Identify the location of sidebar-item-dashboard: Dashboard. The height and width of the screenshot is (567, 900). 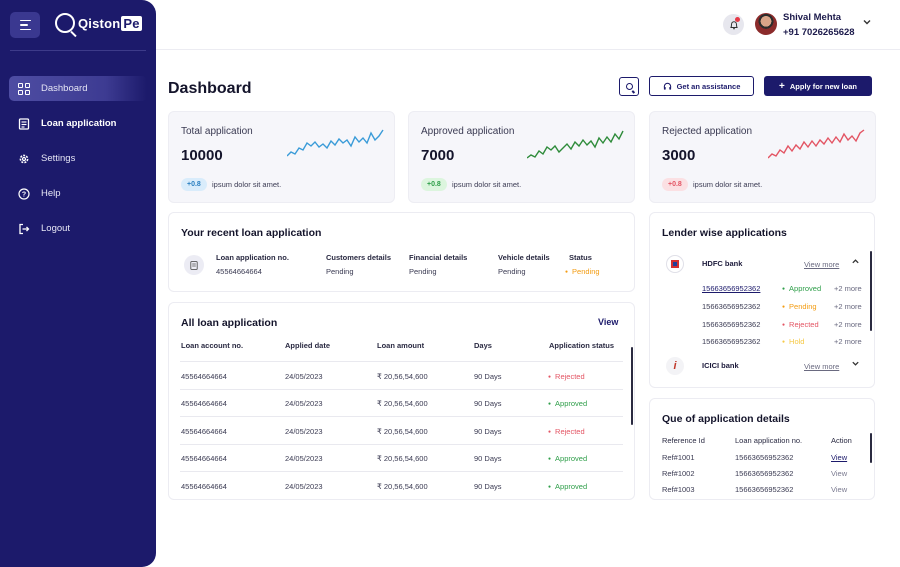
(78, 88).